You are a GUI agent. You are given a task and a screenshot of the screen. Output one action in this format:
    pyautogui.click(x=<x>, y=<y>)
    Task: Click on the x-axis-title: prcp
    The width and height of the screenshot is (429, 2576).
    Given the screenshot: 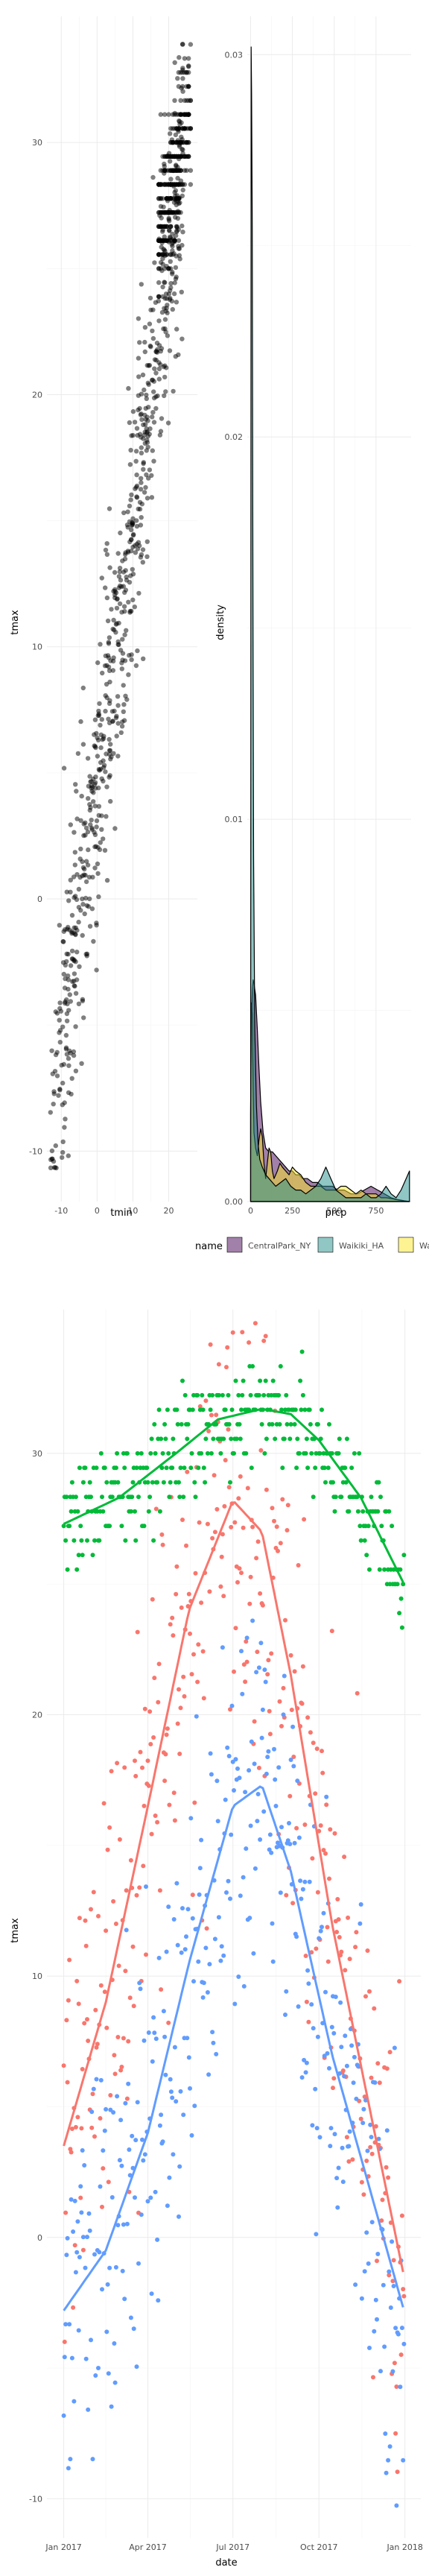 What is the action you would take?
    pyautogui.click(x=336, y=1213)
    